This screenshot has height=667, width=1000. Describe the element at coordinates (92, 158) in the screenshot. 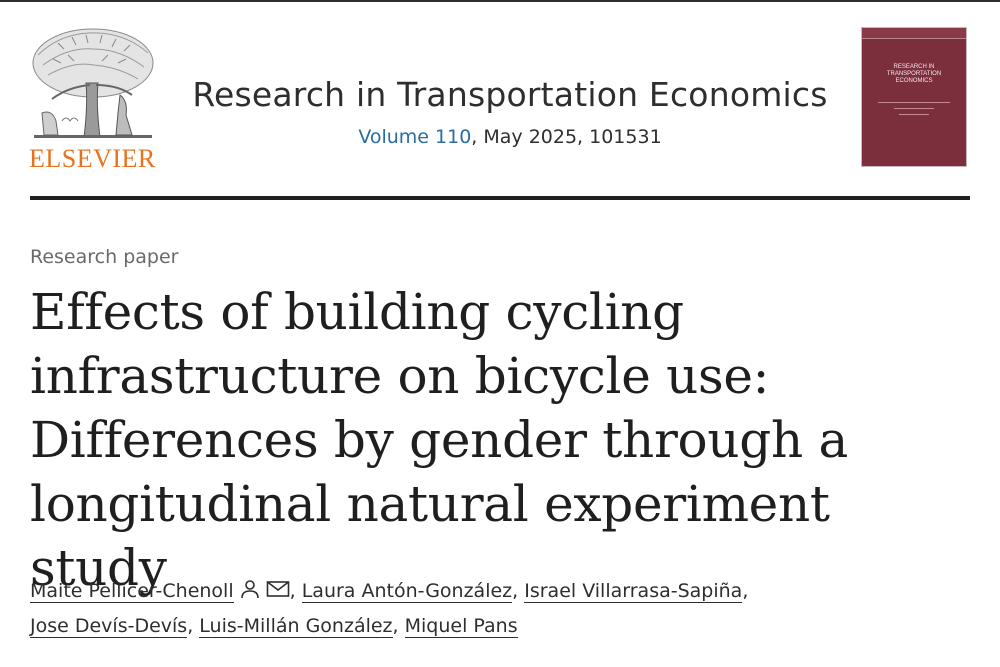

I see `publisher-name: ELSEVIER` at that location.